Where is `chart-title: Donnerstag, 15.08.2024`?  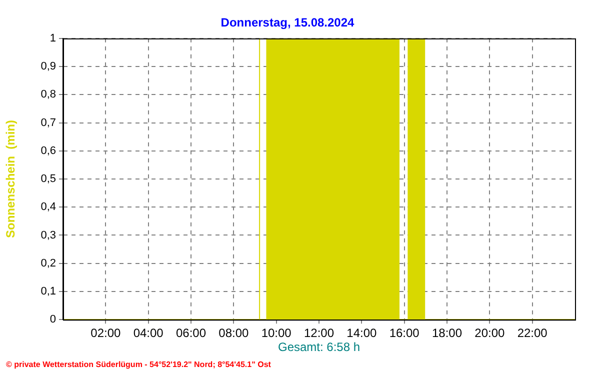
chart-title: Donnerstag, 15.08.2024 is located at coordinates (287, 23).